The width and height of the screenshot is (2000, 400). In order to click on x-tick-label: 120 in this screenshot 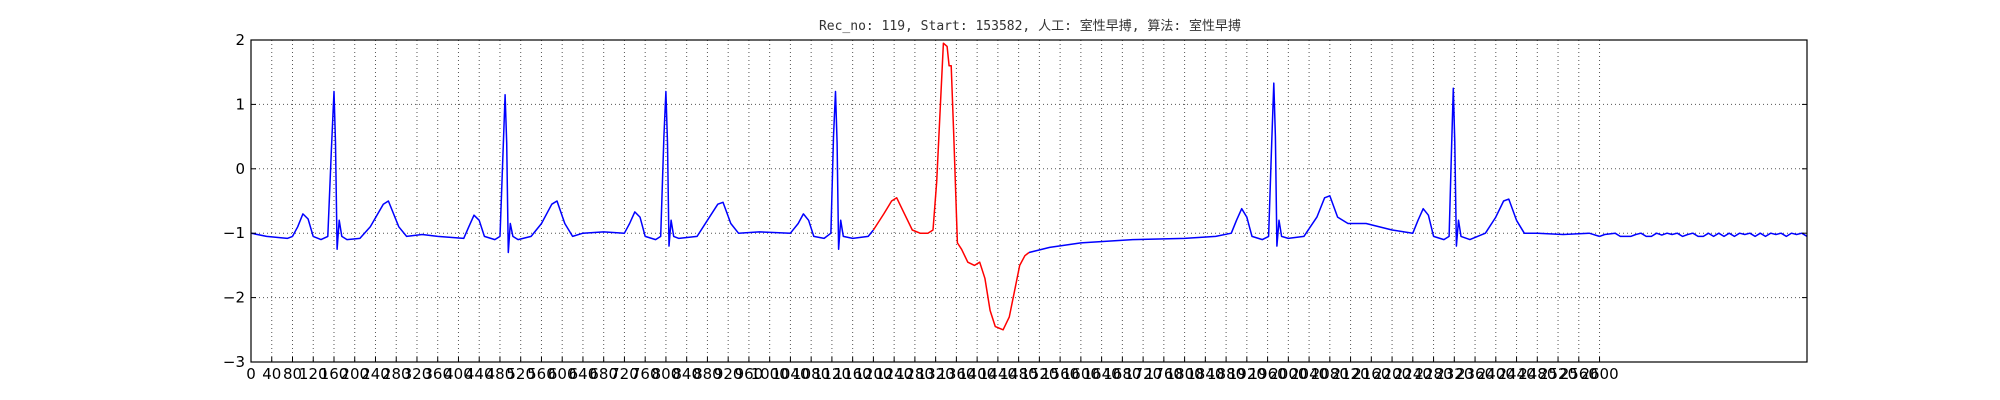, I will do `click(313, 374)`.